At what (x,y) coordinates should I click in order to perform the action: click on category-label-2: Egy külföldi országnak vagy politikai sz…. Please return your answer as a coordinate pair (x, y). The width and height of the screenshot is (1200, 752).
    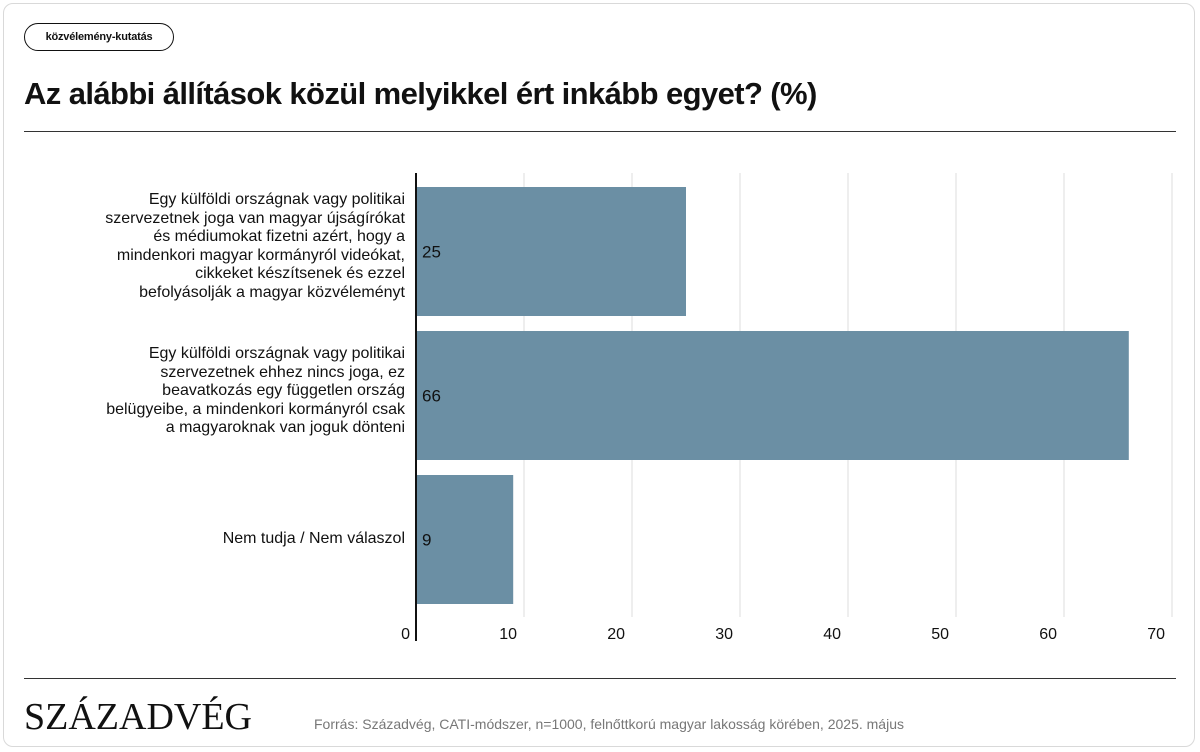
    Looking at the image, I should click on (255, 390).